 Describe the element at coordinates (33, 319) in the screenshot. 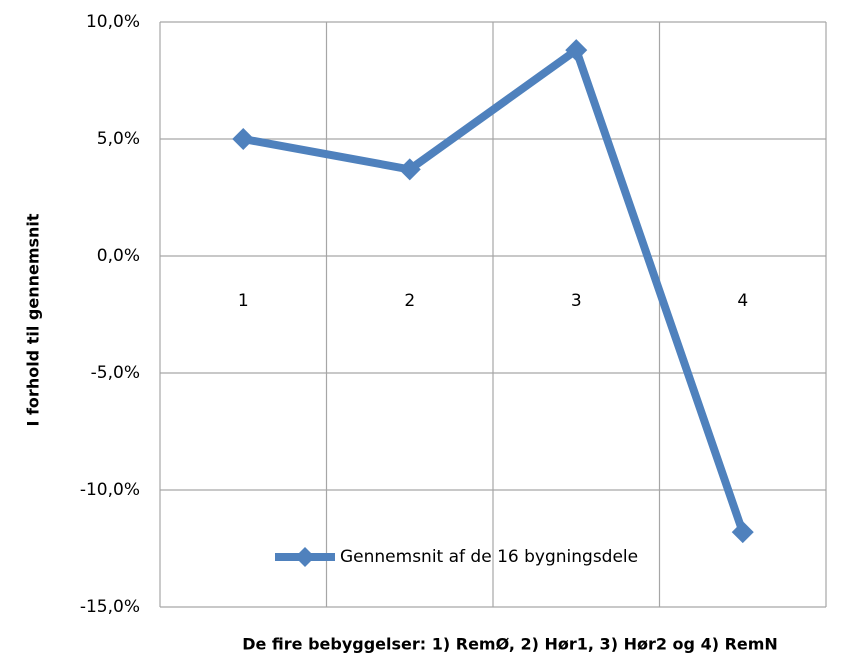

I see `y-axis-title: I forhold til gennemsnit` at that location.